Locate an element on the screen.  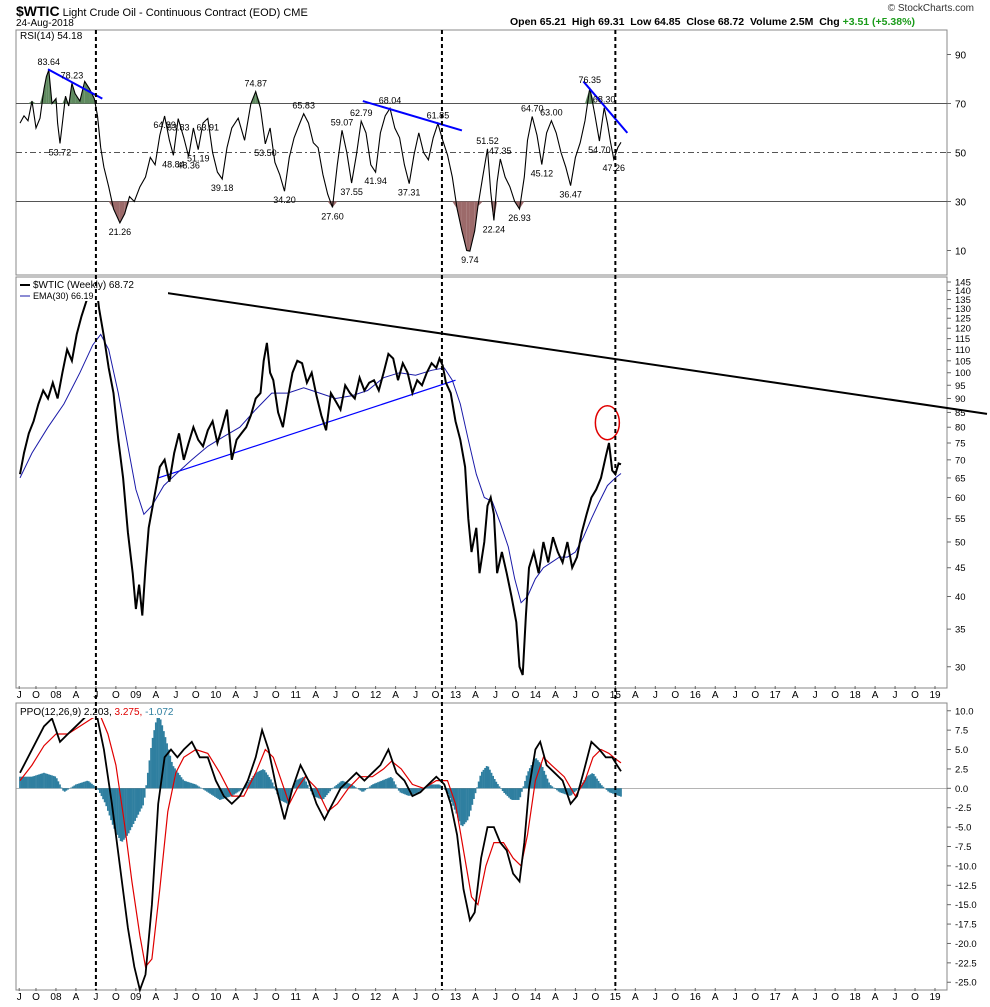
ema-legend: EMA(30) 66.19 is located at coordinates (63, 296).